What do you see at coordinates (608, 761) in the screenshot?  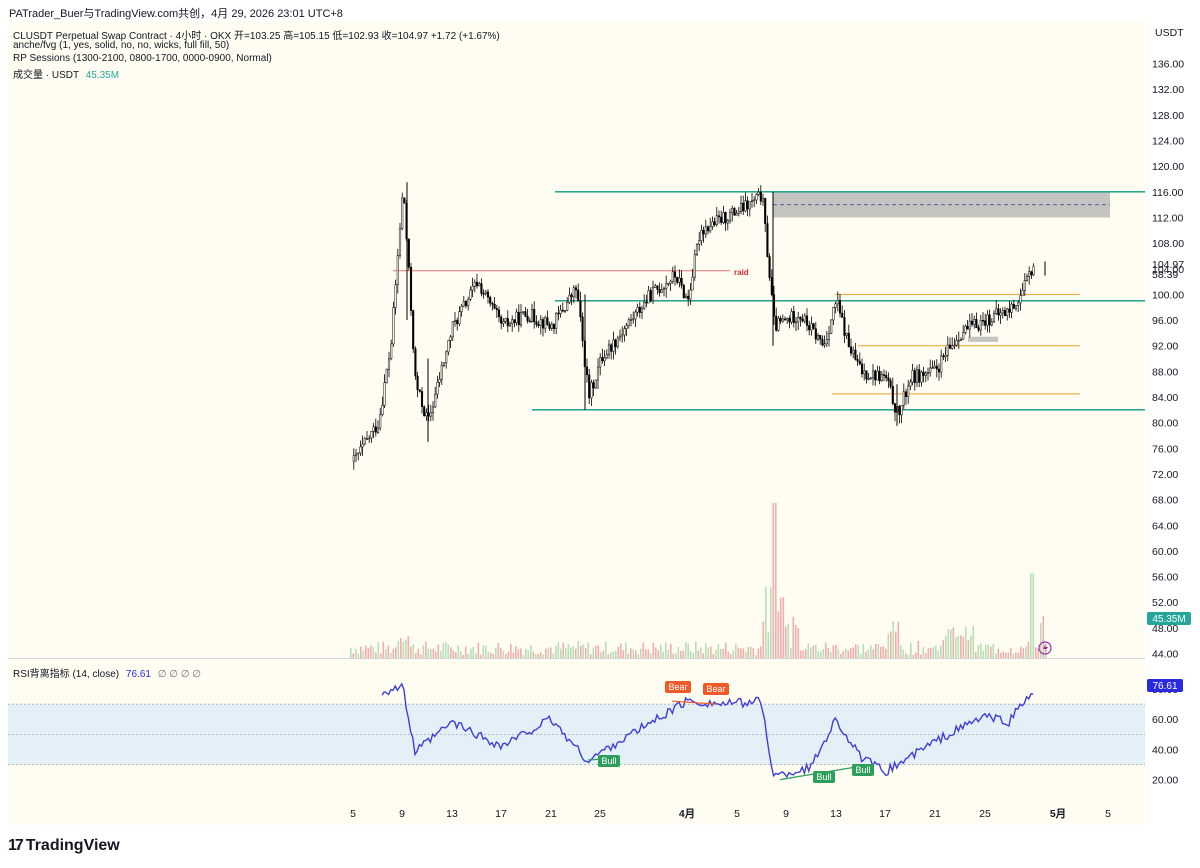 I see `svg-text: Bull` at bounding box center [608, 761].